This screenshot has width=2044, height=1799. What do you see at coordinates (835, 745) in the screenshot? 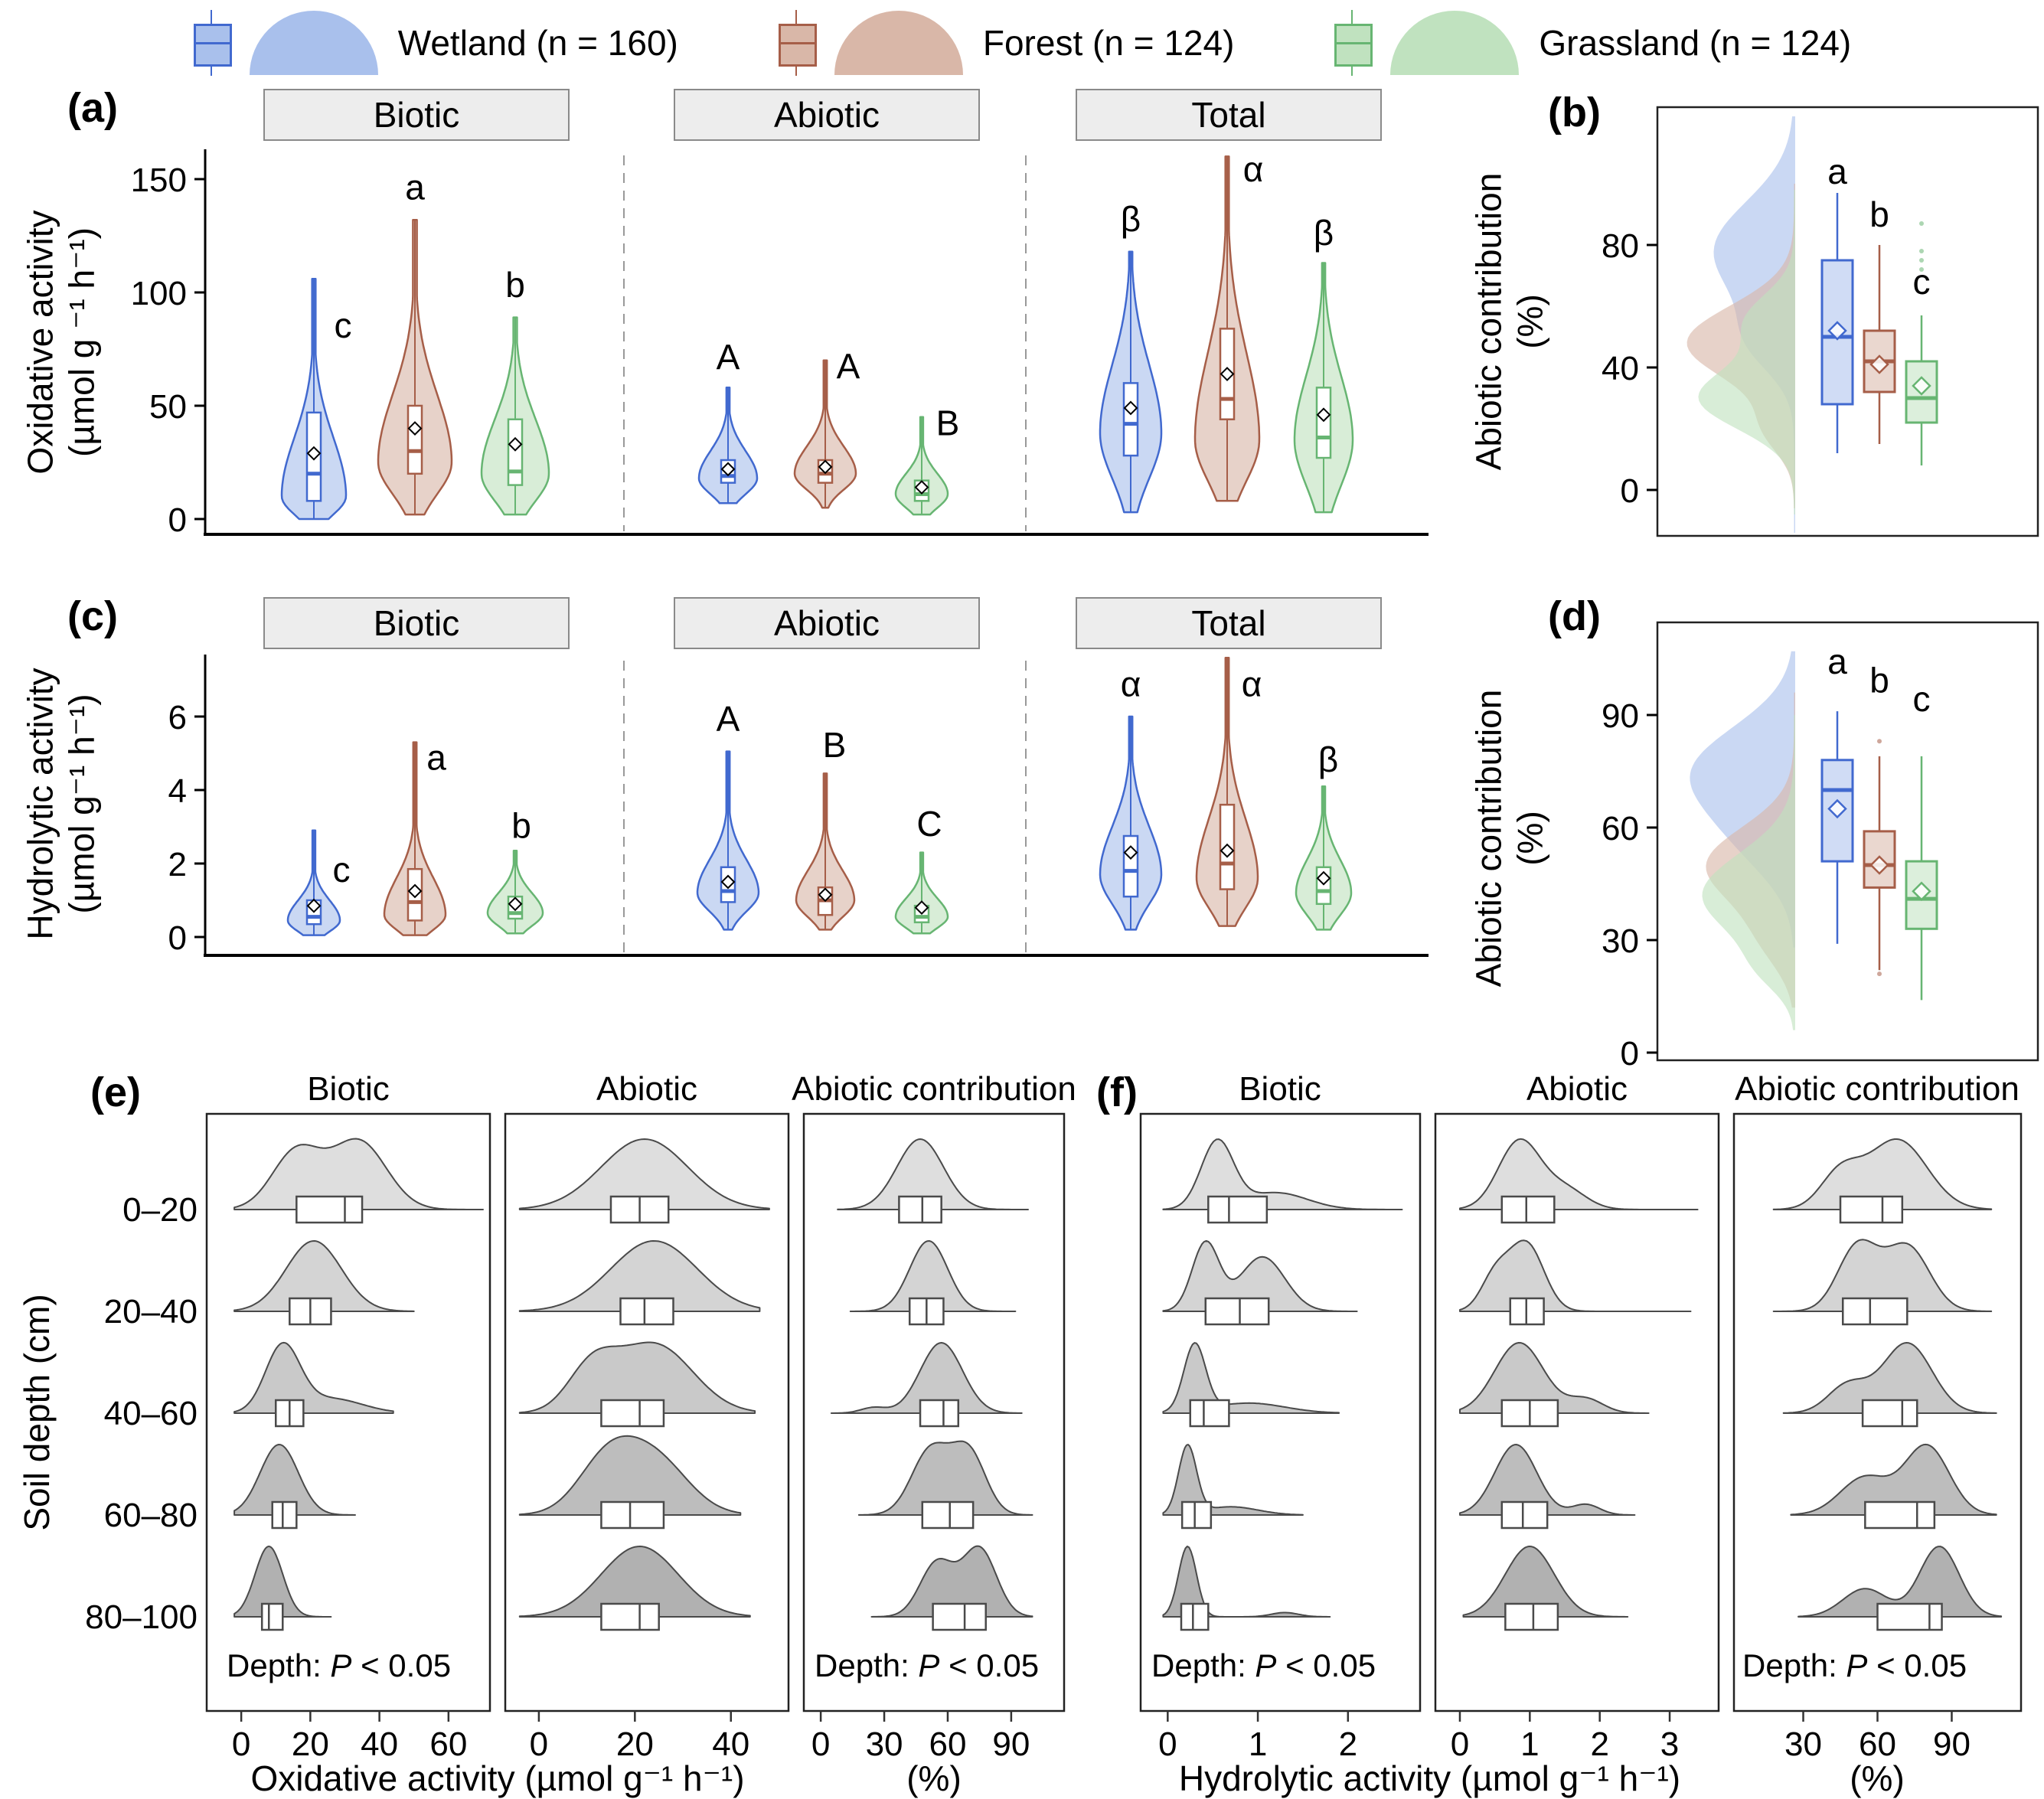
I see `sig-letter: B` at bounding box center [835, 745].